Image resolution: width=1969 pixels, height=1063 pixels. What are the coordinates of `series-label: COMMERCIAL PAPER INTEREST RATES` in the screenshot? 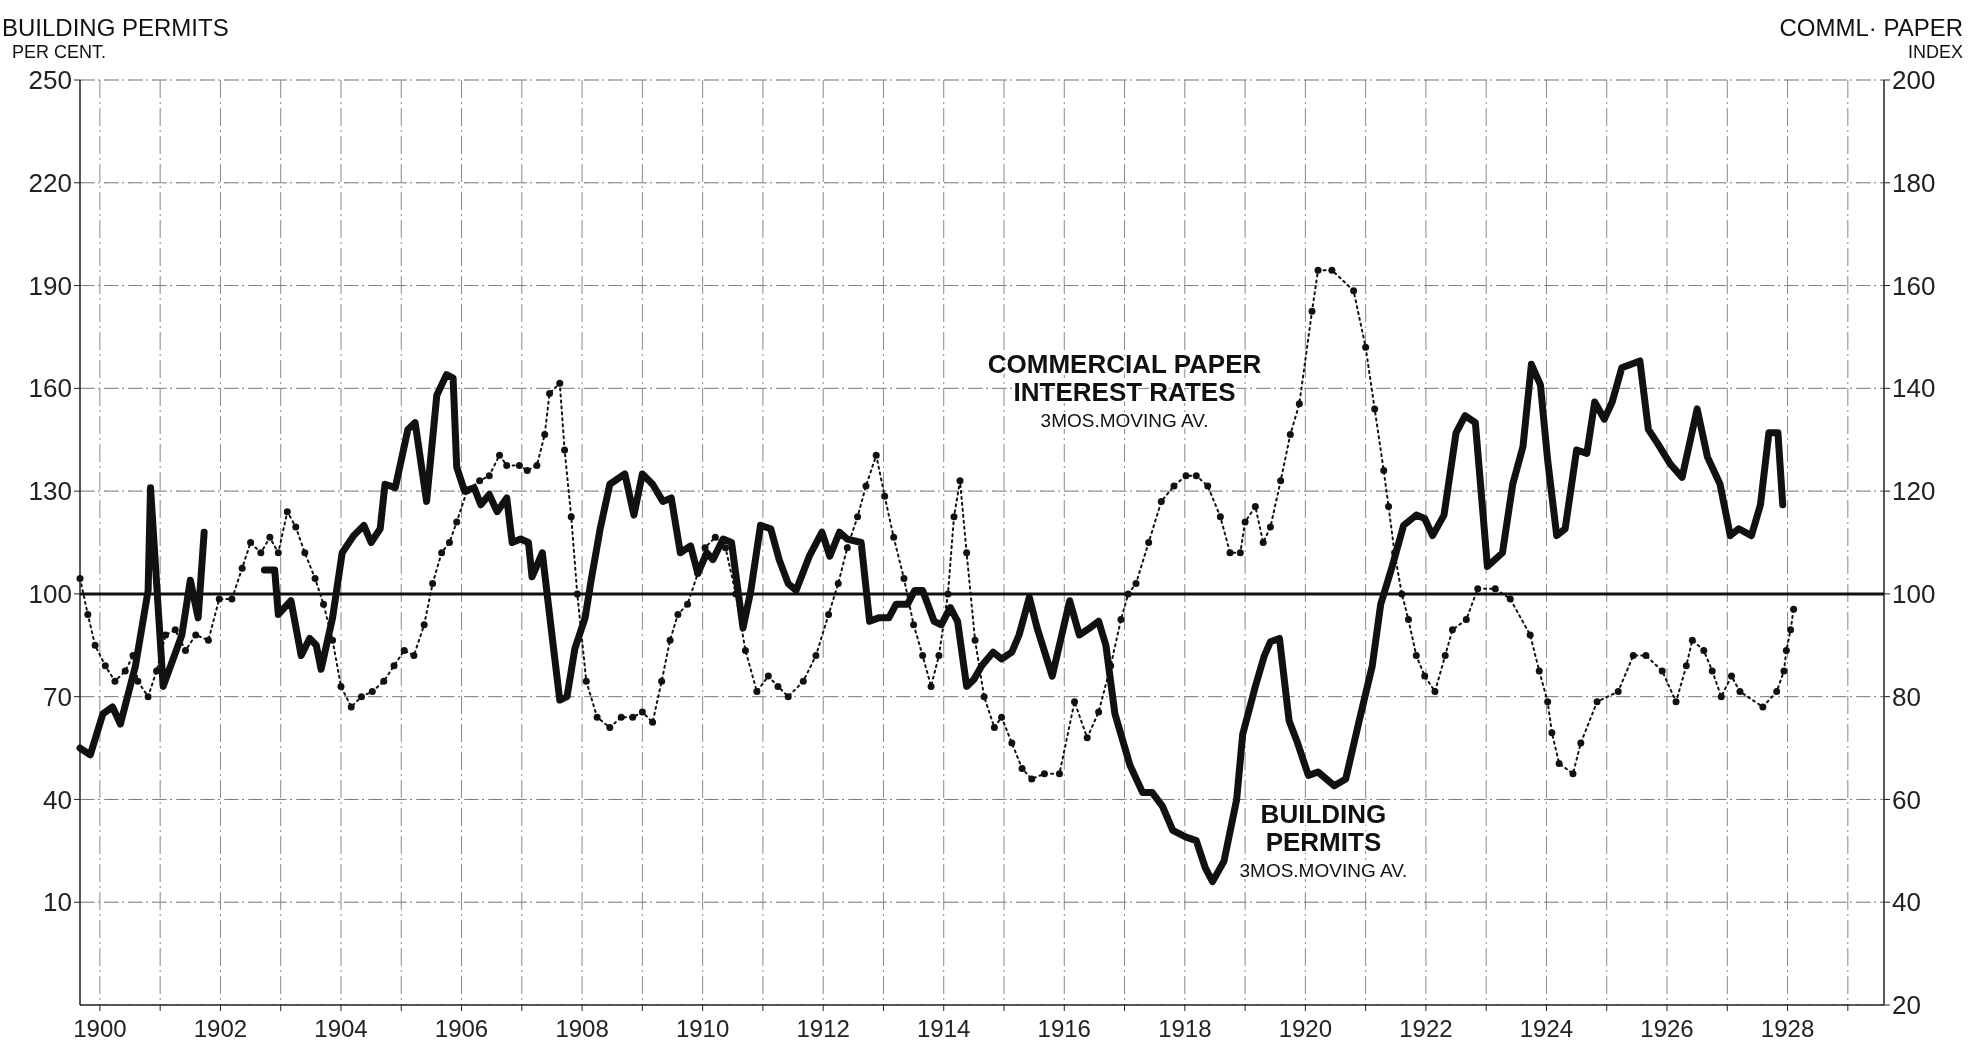 It's located at (1124, 377).